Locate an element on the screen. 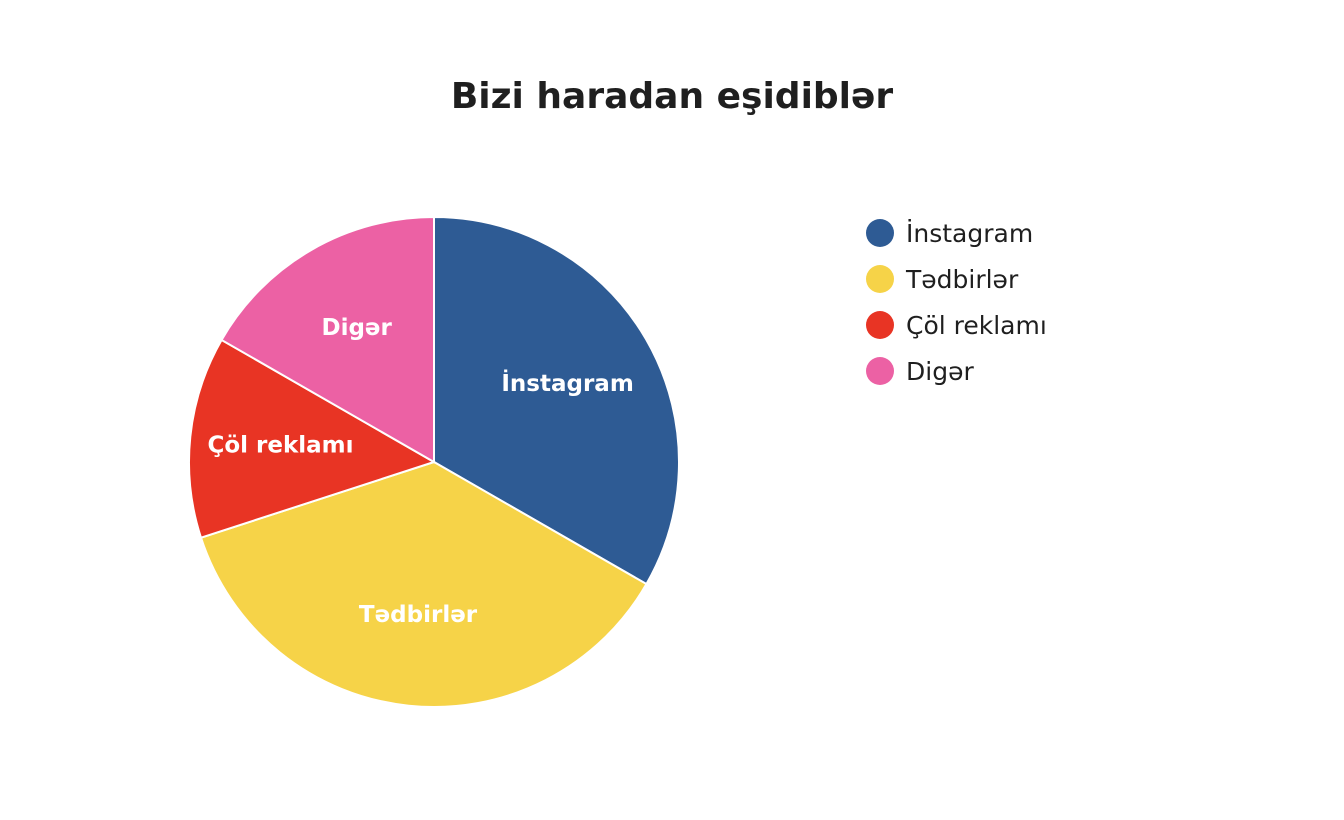 Image resolution: width=1344 pixels, height=820 pixels. slice-label: Digər is located at coordinates (356, 328).